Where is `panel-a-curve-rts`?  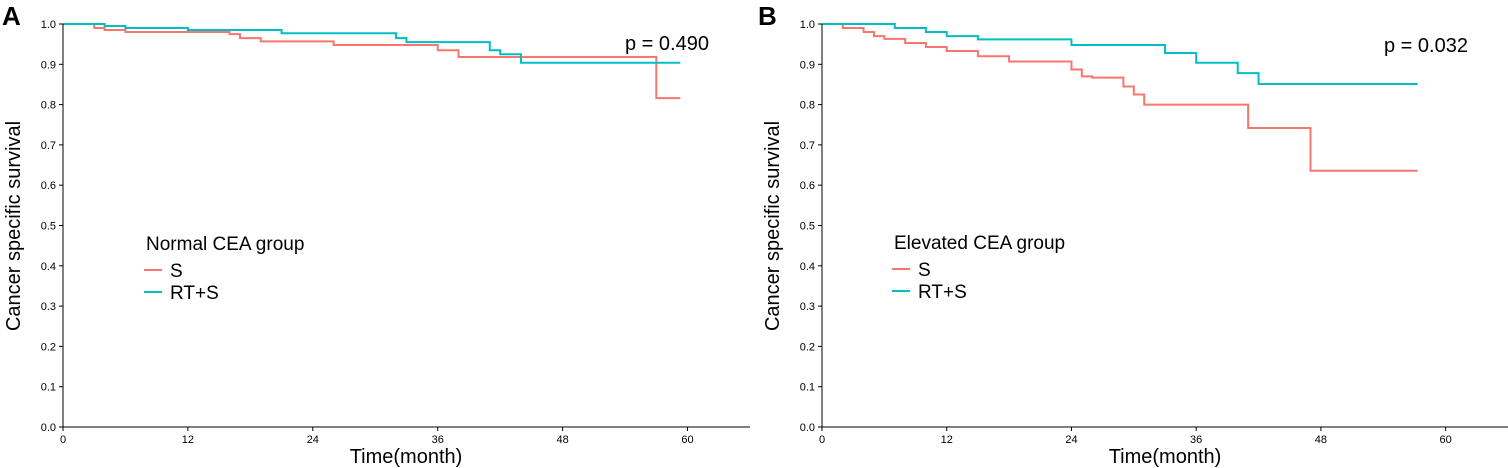
panel-a-curve-rts is located at coordinates (372, 43).